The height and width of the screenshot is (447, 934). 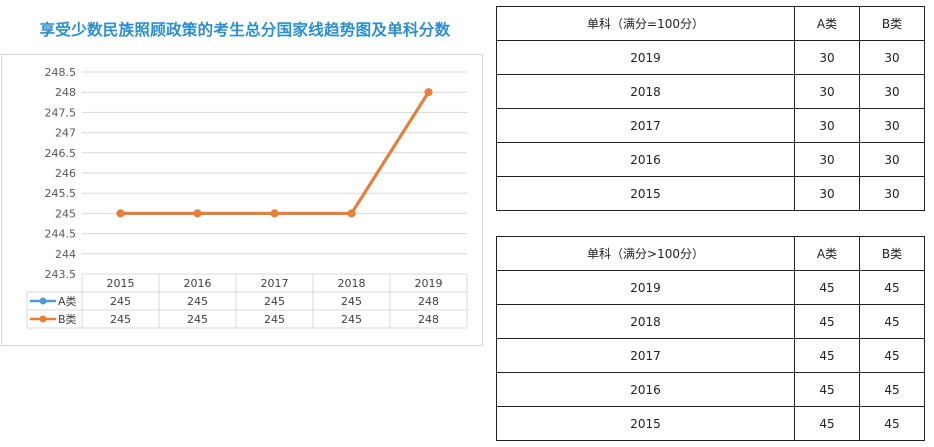 I want to click on table-row: 2017 30 30, so click(x=710, y=125).